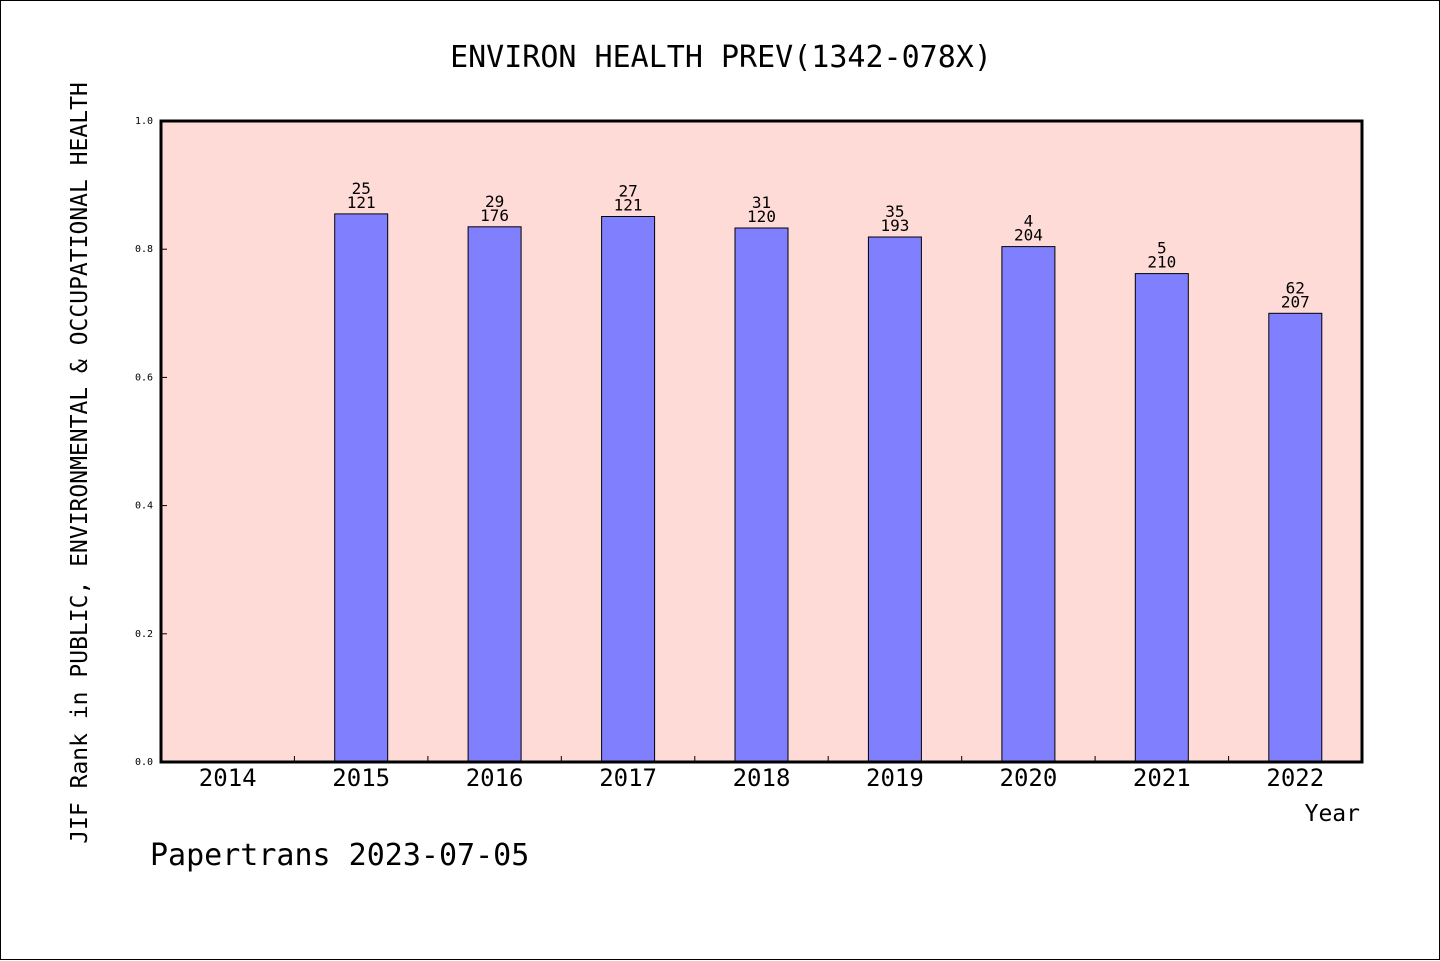 The width and height of the screenshot is (1440, 961). Describe the element at coordinates (895, 778) in the screenshot. I see `x-tick-label-2019: 2019` at that location.